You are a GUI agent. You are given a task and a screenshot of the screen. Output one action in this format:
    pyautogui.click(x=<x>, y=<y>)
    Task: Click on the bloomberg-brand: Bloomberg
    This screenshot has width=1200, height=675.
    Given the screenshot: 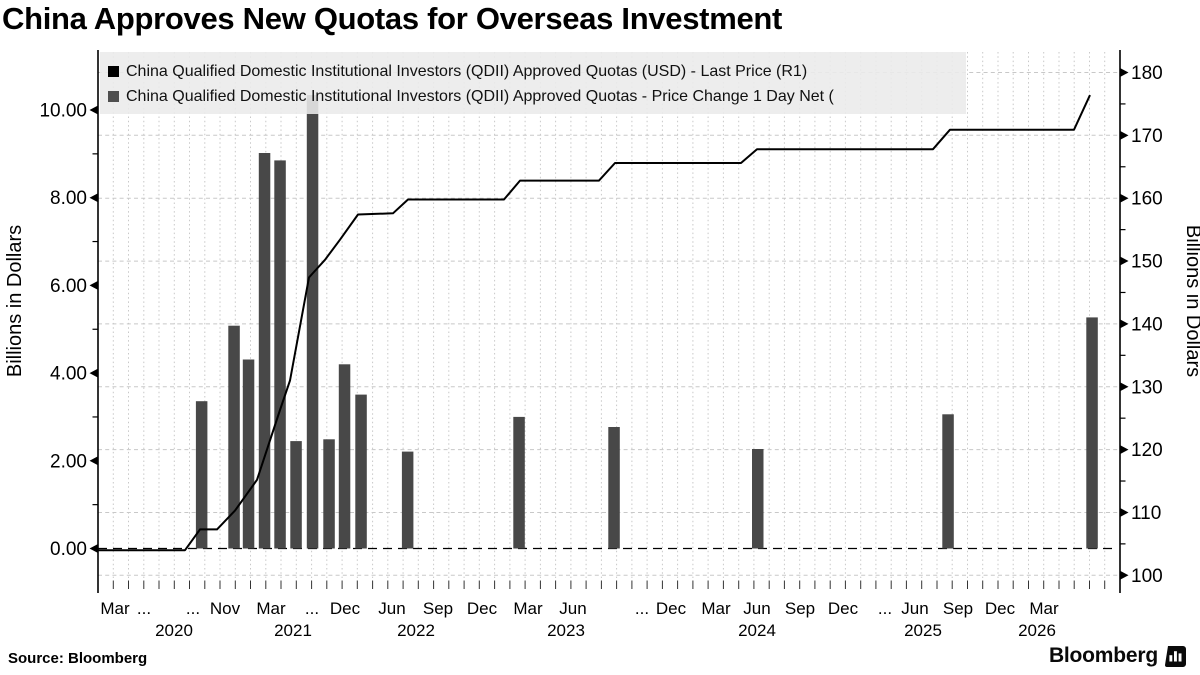 What is the action you would take?
    pyautogui.click(x=1117, y=656)
    